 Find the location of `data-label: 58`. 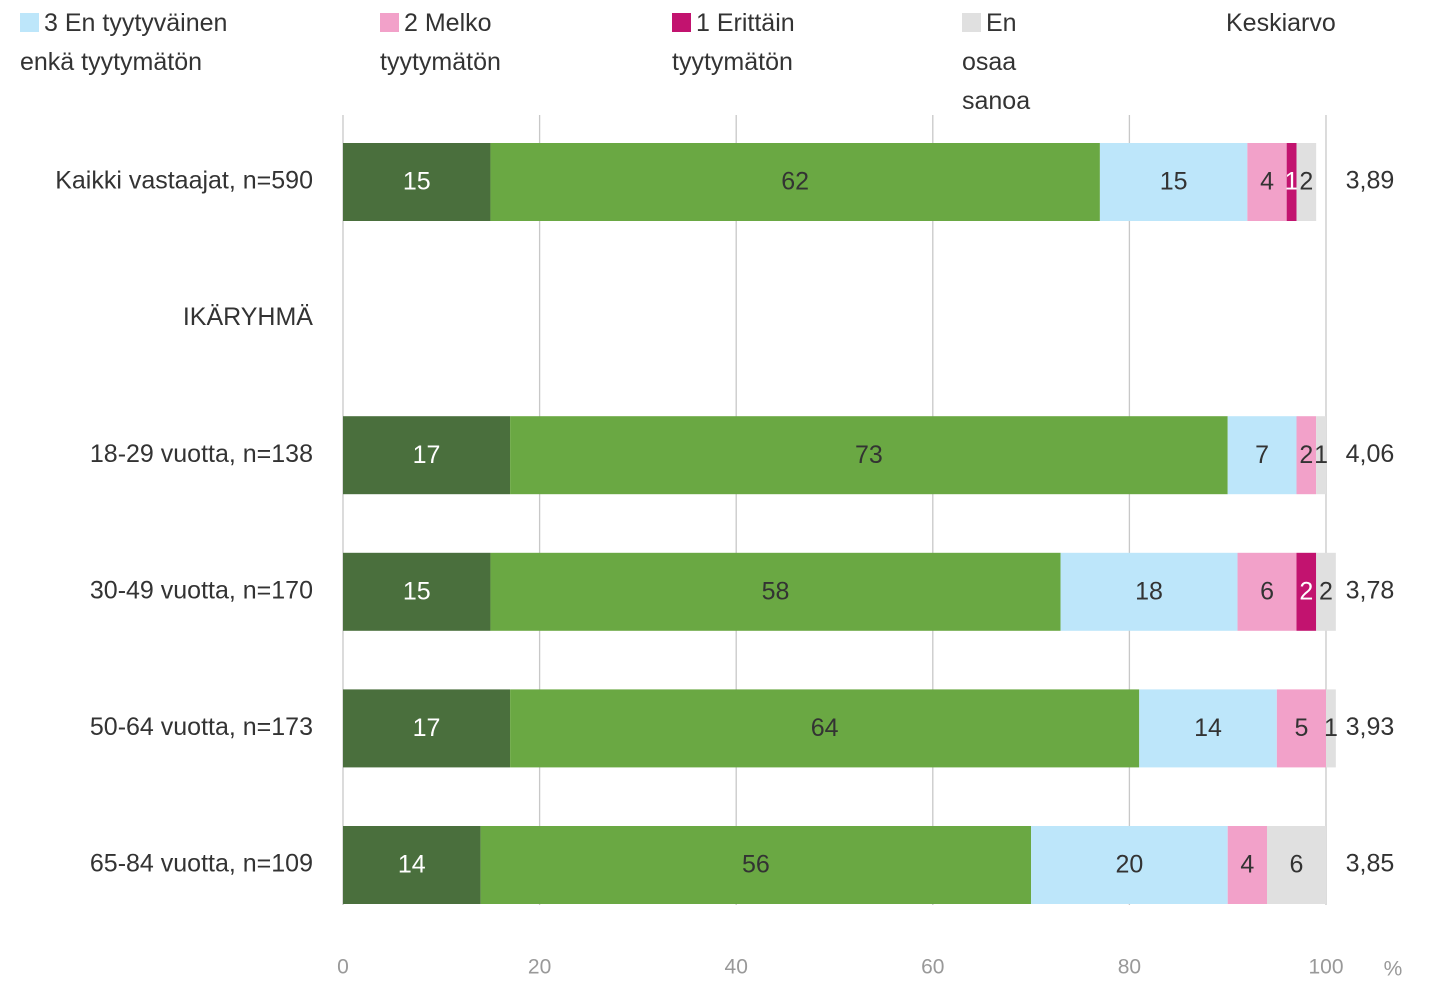

data-label: 58 is located at coordinates (776, 591).